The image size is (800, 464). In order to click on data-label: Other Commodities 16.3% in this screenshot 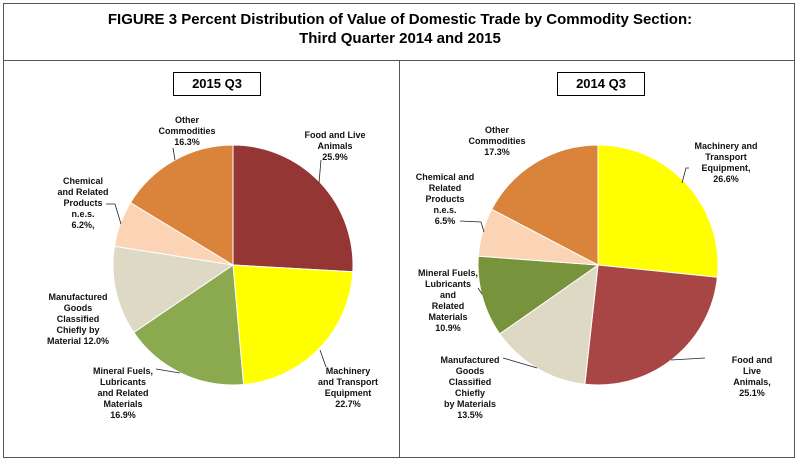, I will do `click(187, 131)`.